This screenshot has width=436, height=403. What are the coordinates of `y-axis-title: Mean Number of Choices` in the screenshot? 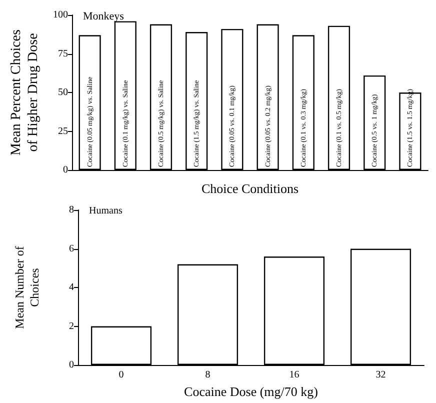 It's located at (27, 287).